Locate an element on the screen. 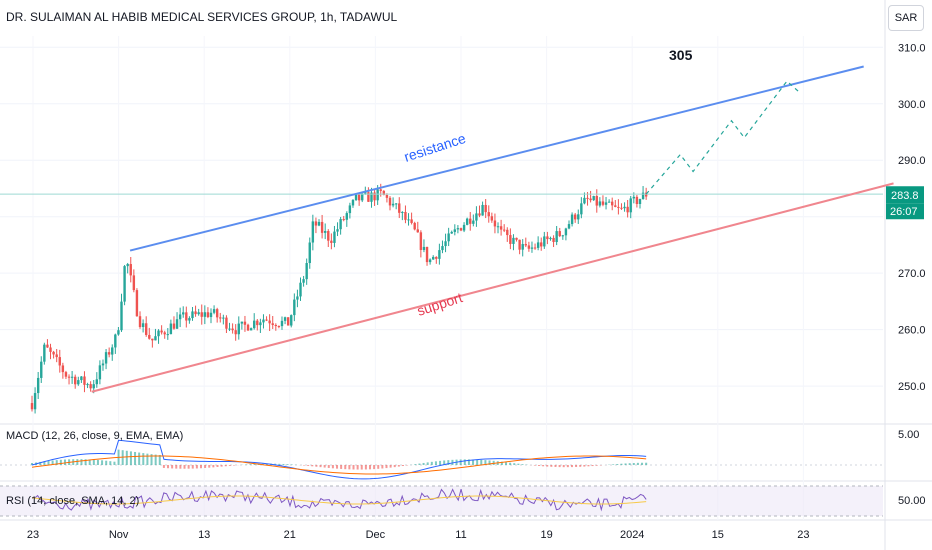  price-badge is located at coordinates (905, 195).